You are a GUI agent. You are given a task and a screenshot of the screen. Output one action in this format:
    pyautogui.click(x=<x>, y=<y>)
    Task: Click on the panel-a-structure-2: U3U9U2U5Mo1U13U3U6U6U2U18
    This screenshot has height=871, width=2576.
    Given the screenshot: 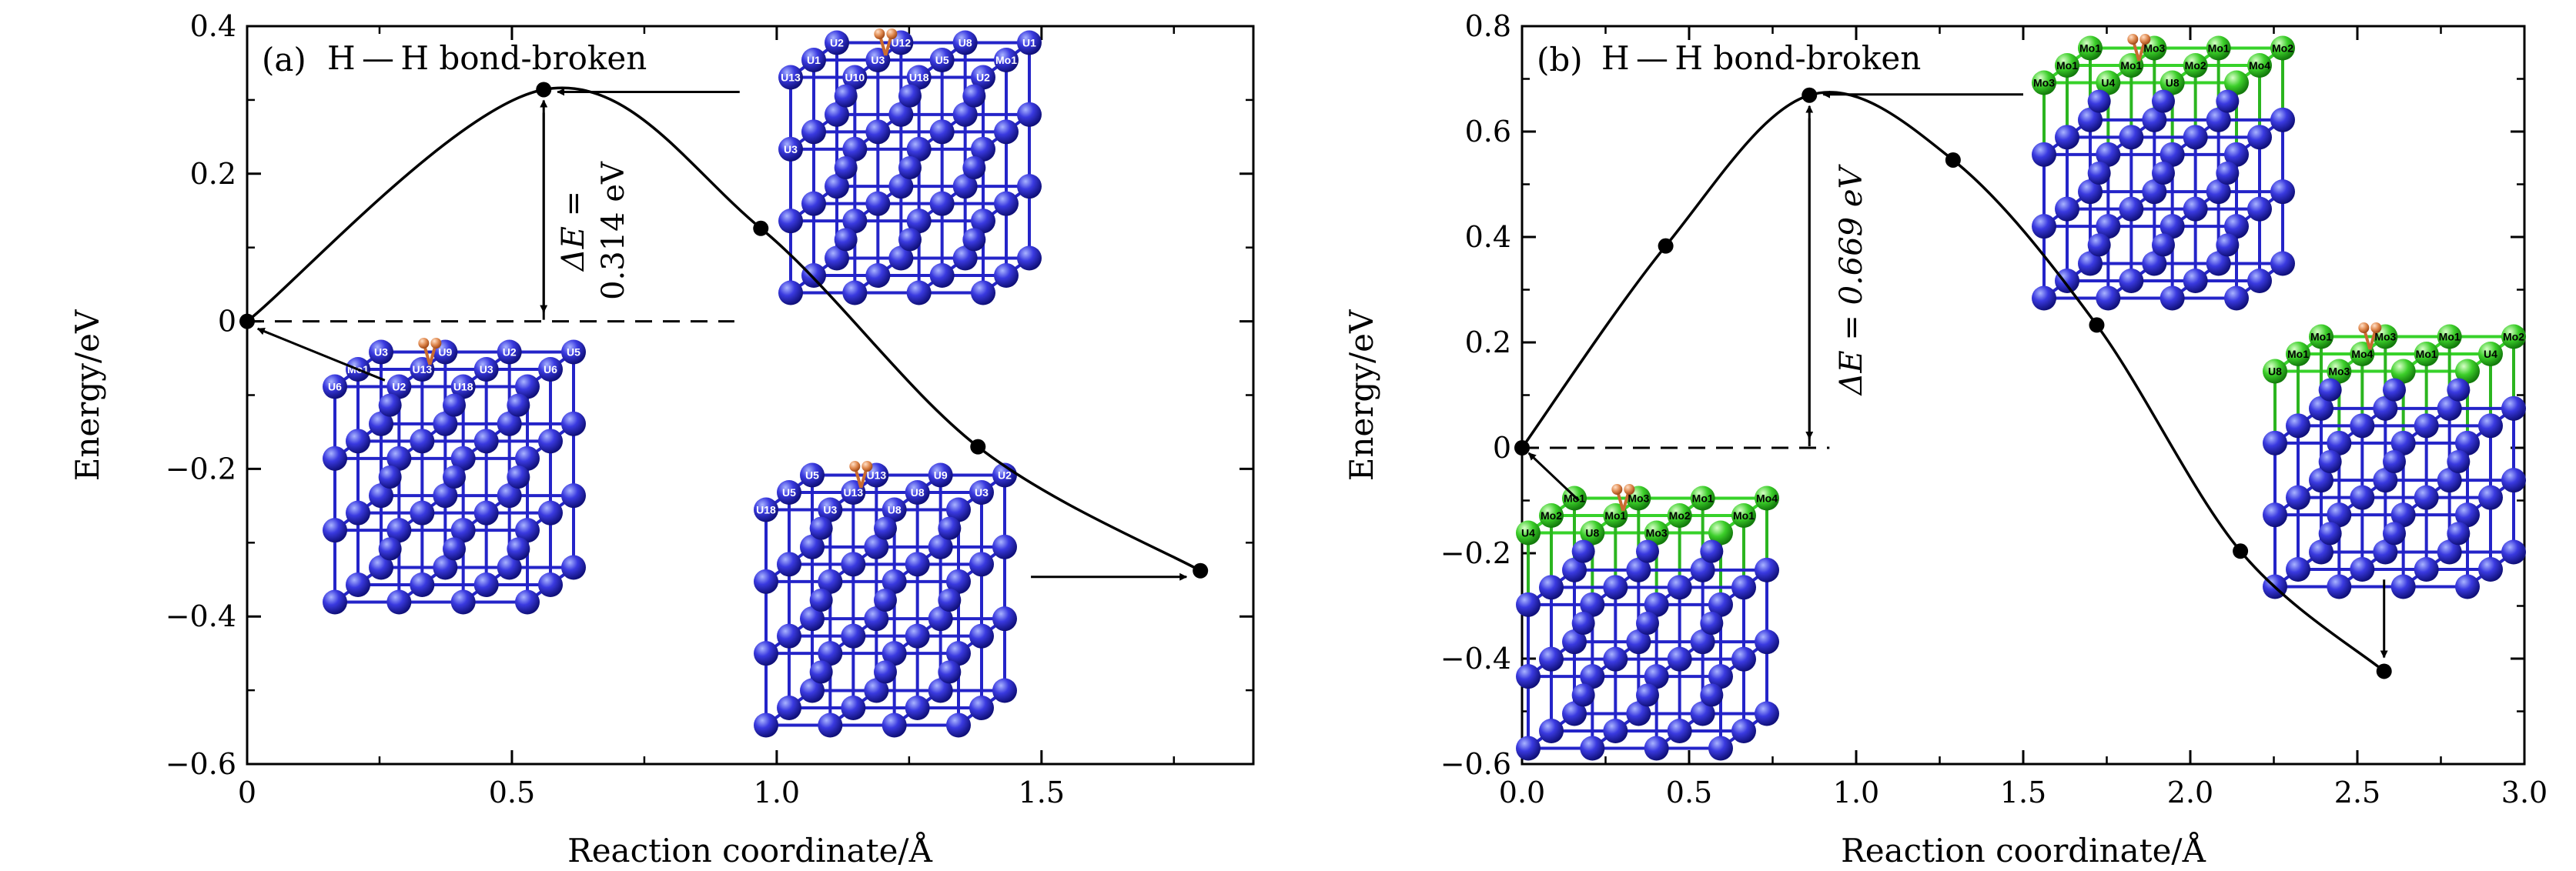 What is the action you would take?
    pyautogui.click(x=455, y=476)
    